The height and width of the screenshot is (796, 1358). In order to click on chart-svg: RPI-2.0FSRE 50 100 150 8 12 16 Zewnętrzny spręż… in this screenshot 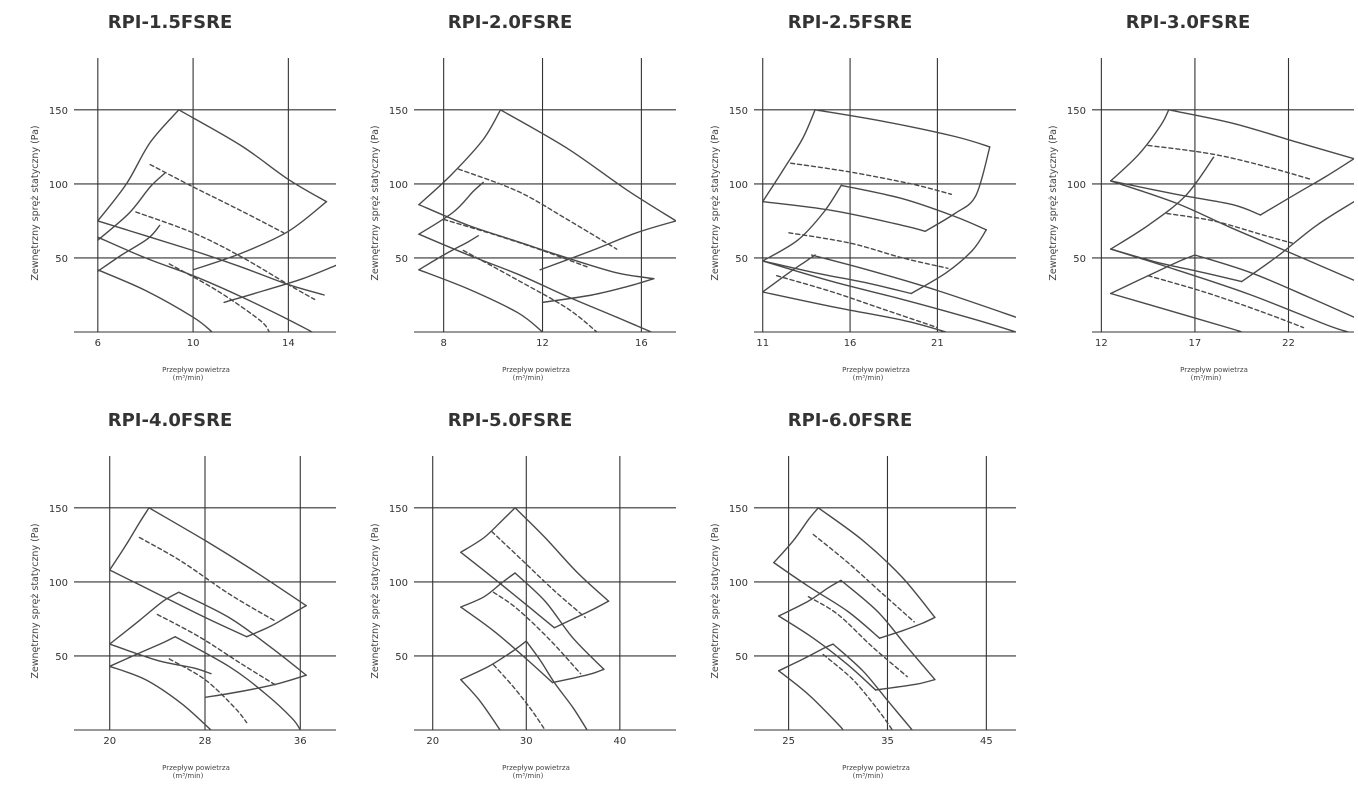, I will do `click(510, 199)`.